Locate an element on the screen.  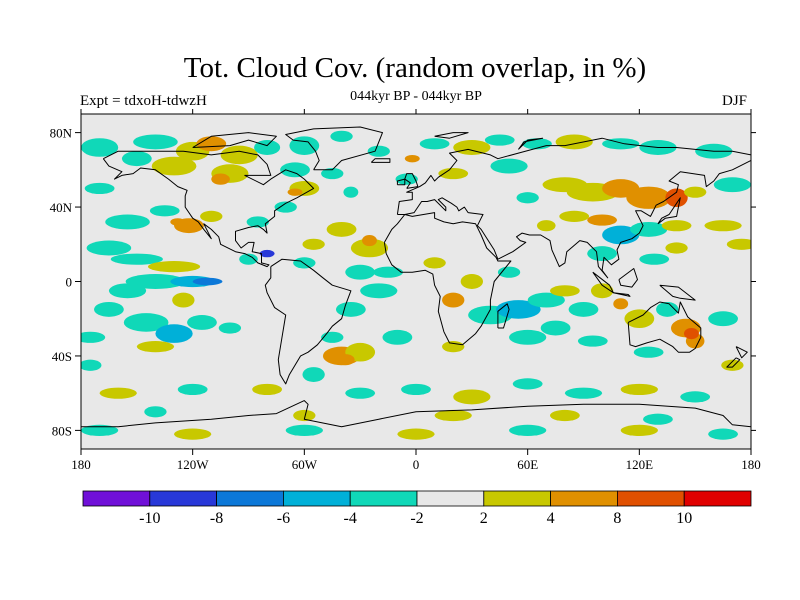
y-tick-label: 80S is located at coordinates (62, 430).